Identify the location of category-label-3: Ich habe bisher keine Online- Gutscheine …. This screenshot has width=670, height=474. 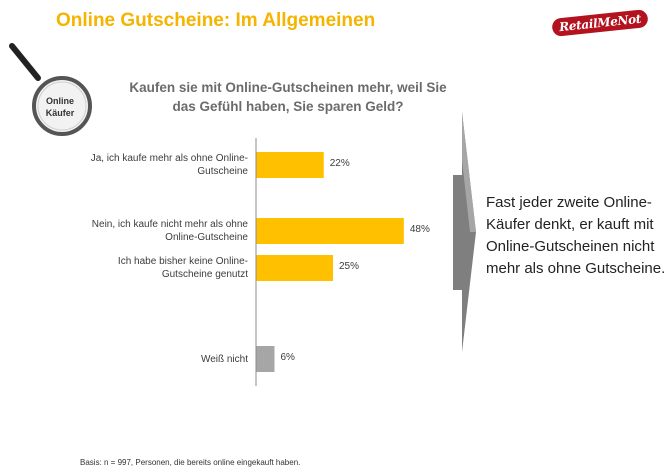
(153, 268).